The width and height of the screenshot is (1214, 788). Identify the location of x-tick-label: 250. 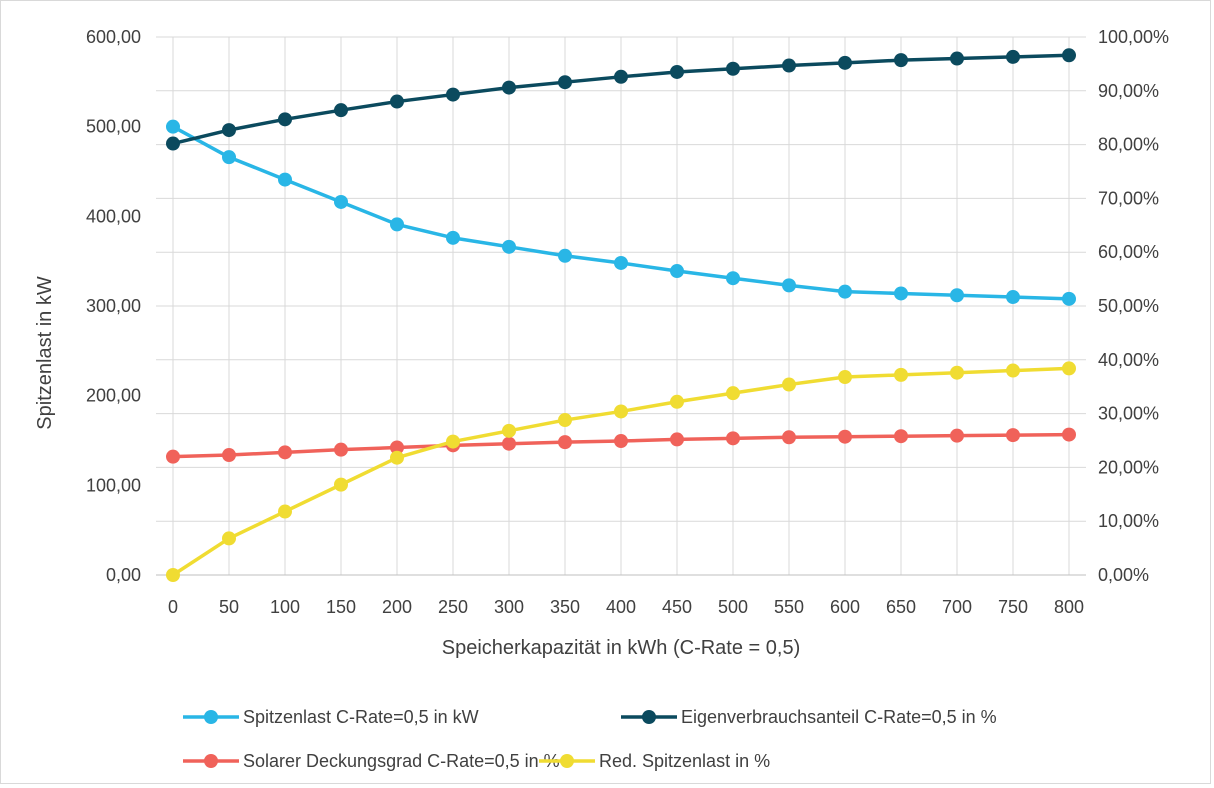
(453, 607).